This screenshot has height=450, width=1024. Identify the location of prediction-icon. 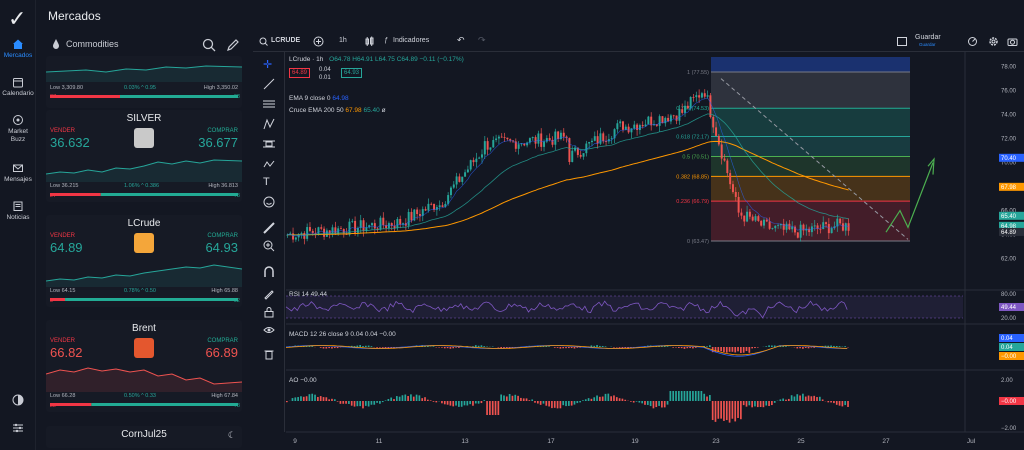
(269, 144).